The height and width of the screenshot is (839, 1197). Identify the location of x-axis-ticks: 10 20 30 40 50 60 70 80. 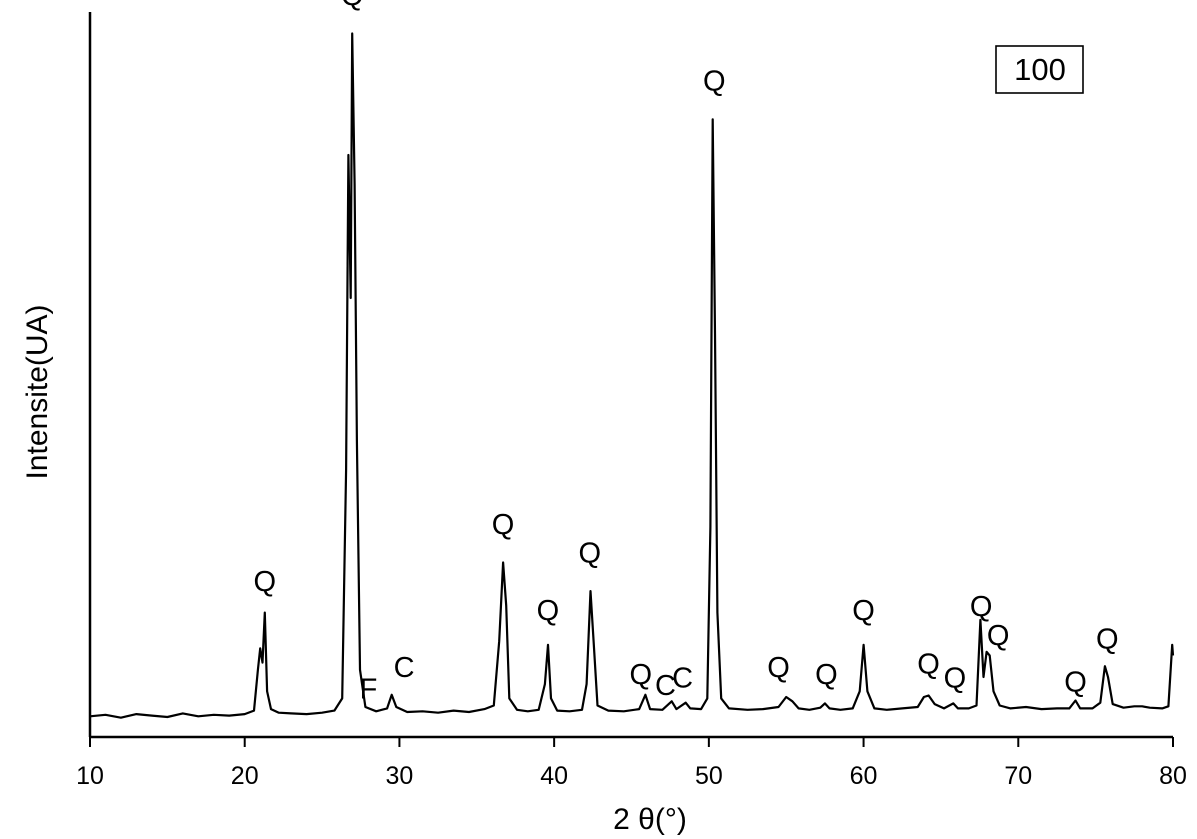
(631, 763).